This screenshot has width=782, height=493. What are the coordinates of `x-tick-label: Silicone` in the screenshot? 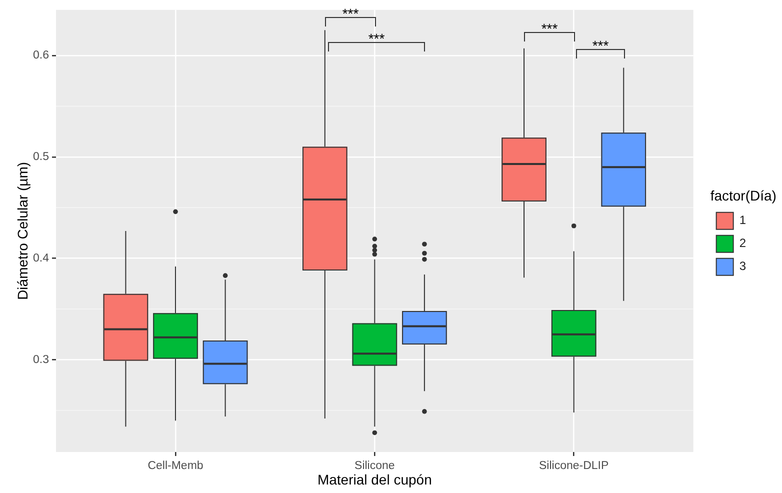 It's located at (374, 466).